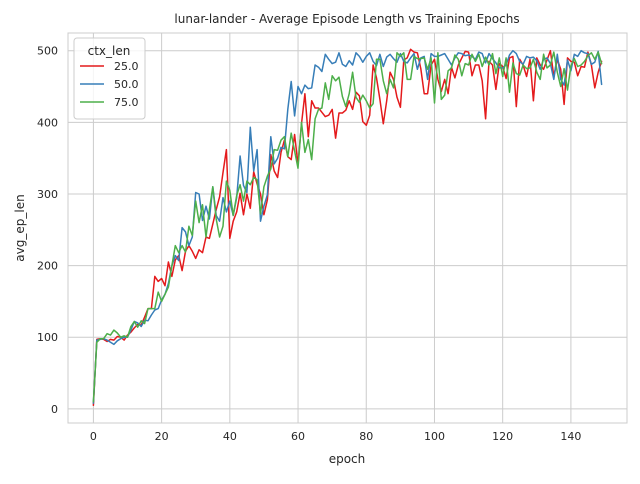  Describe the element at coordinates (54, 409) in the screenshot. I see `y-tick-label: 0` at that location.